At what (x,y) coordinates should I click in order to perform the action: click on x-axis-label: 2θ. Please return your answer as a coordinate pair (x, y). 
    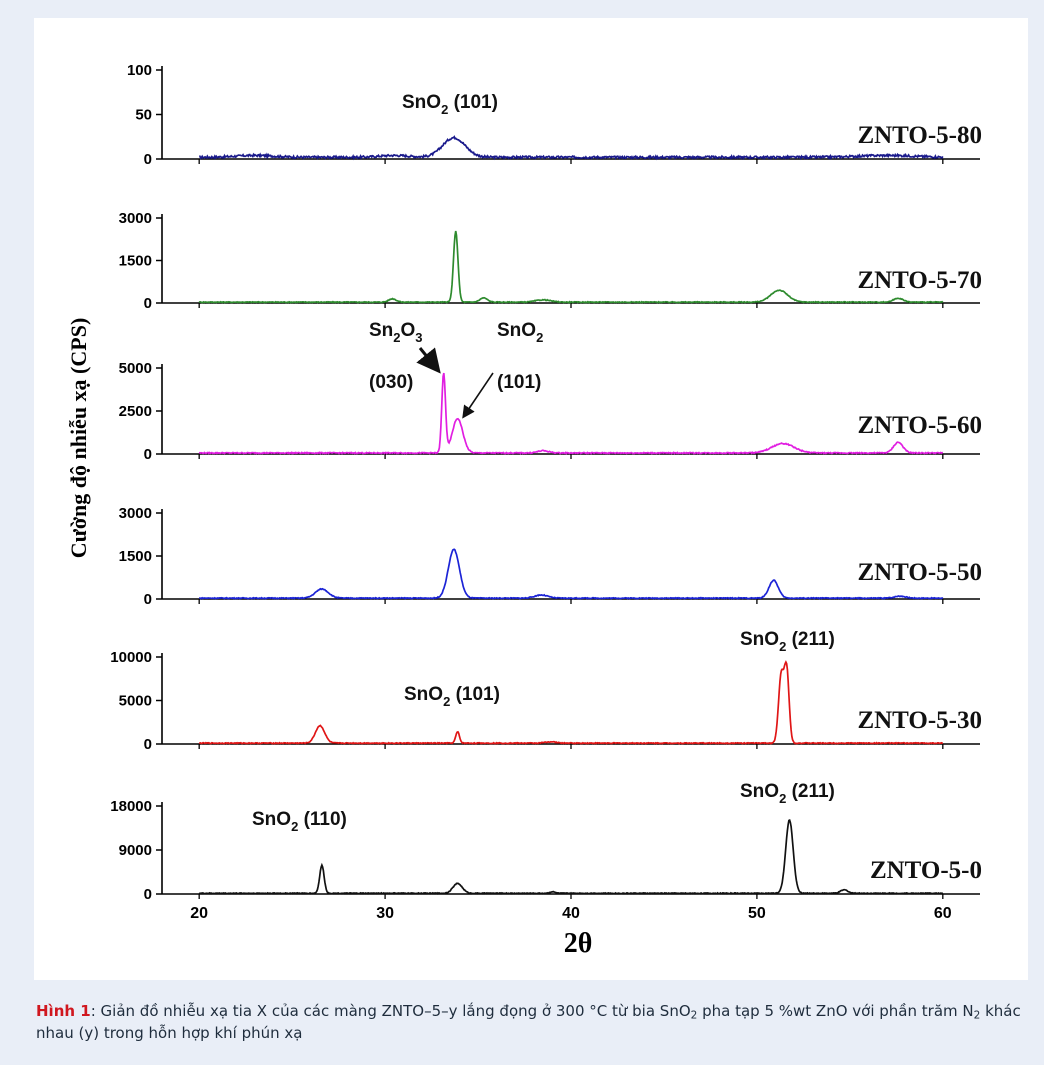
    Looking at the image, I should click on (578, 943).